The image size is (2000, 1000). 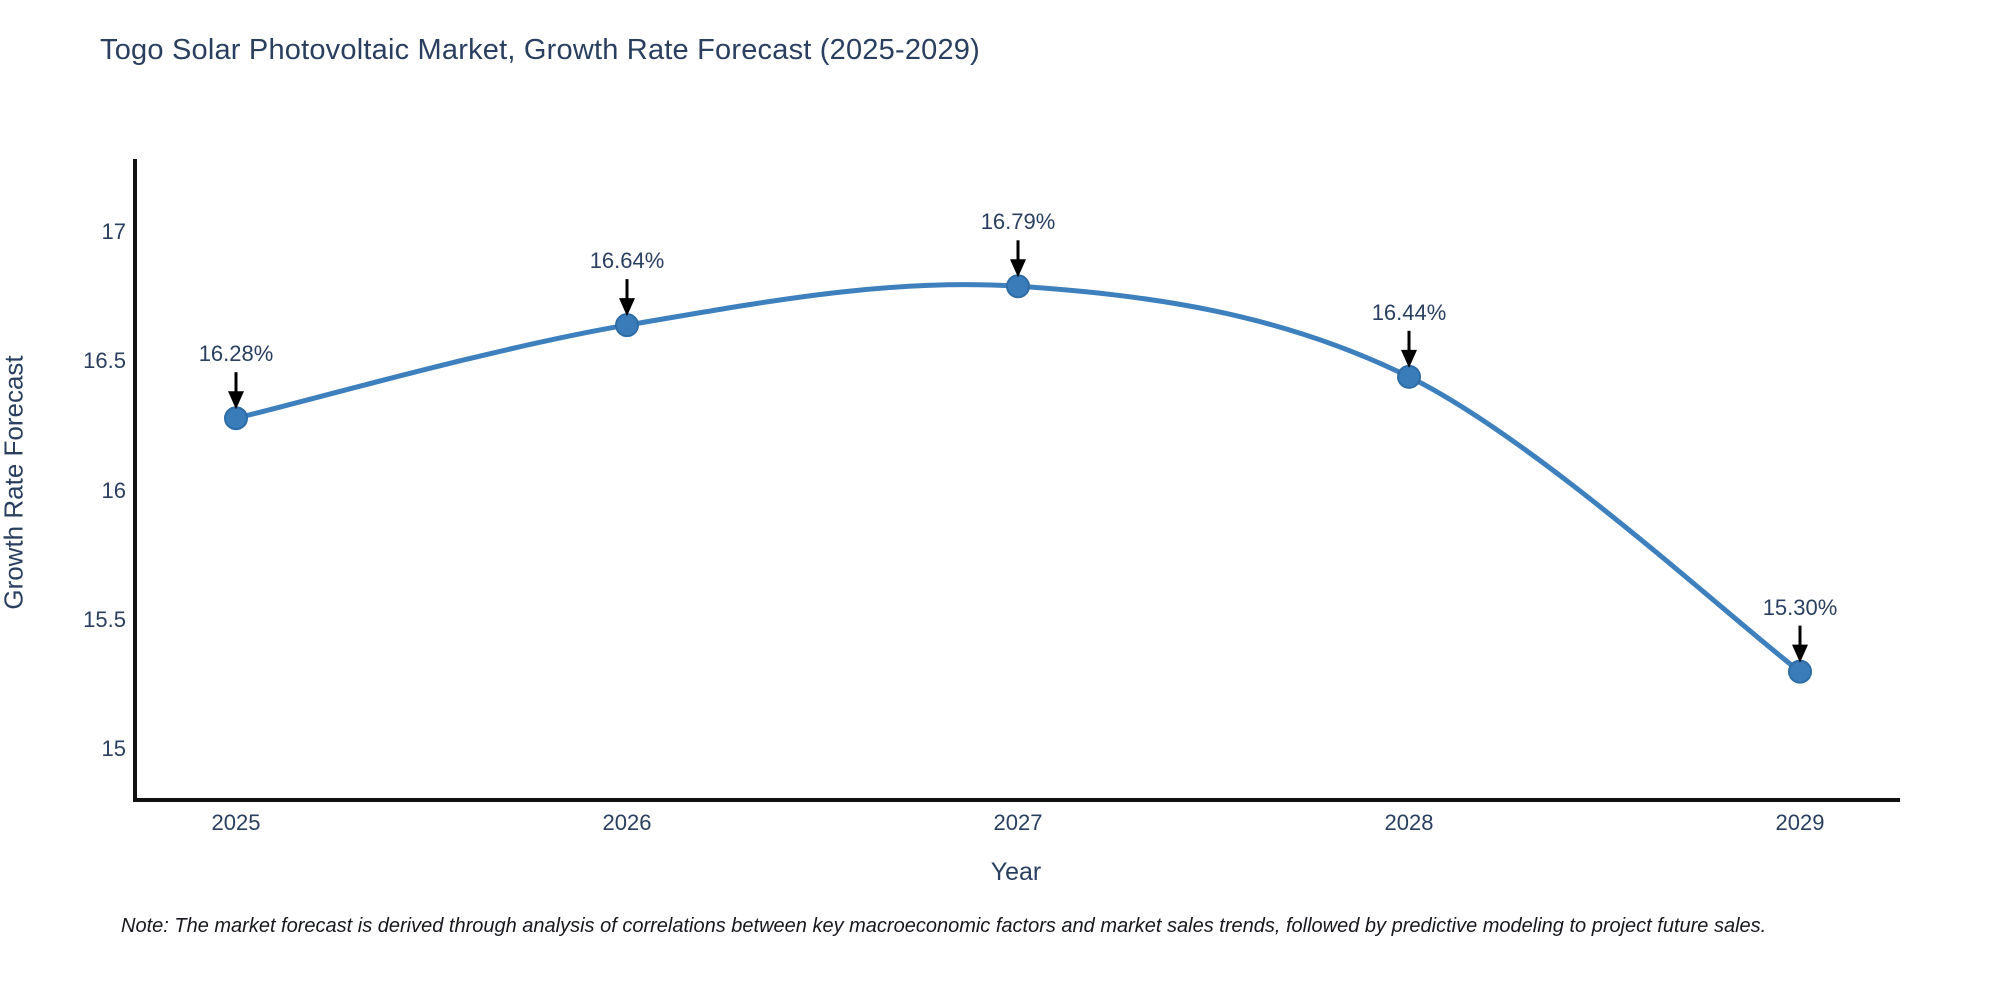 What do you see at coordinates (1018, 822) in the screenshot?
I see `x-tick-label: 2027` at bounding box center [1018, 822].